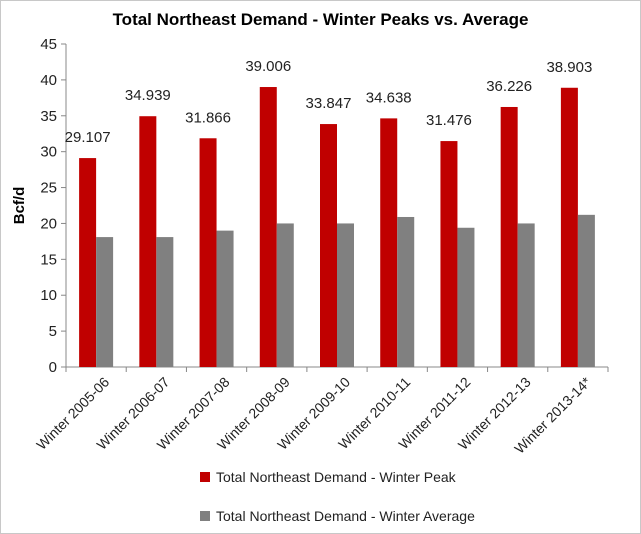 This screenshot has height=534, width=641. I want to click on y-tick-label: 0, so click(53, 367).